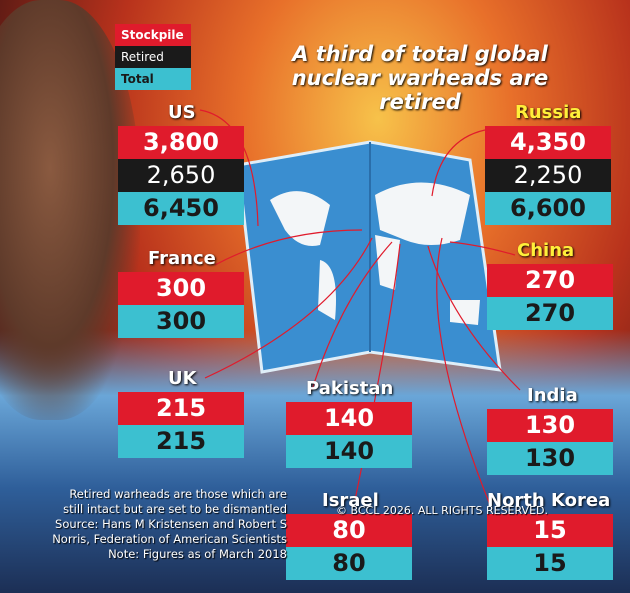  I want to click on country-name: US, so click(182, 112).